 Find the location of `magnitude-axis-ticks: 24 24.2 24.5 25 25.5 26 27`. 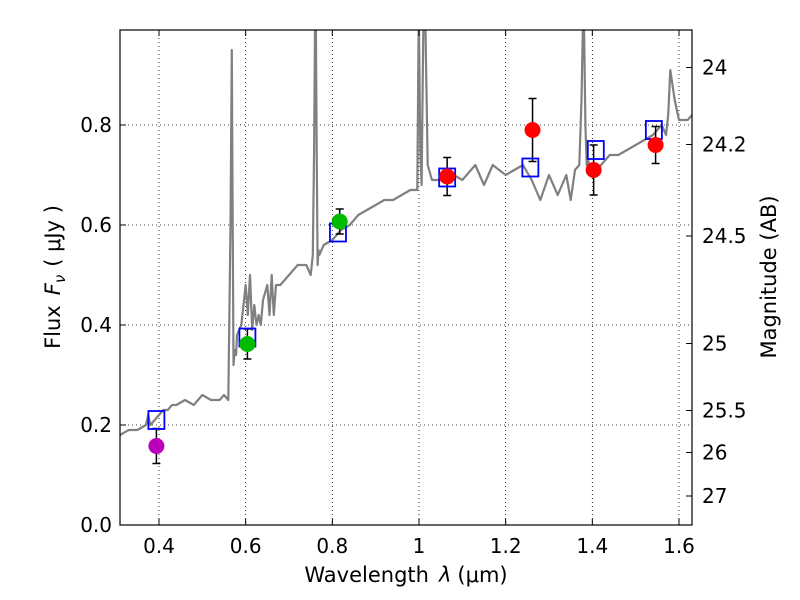

magnitude-axis-ticks: 24 24.2 24.5 25 25.5 26 27 is located at coordinates (716, 282).